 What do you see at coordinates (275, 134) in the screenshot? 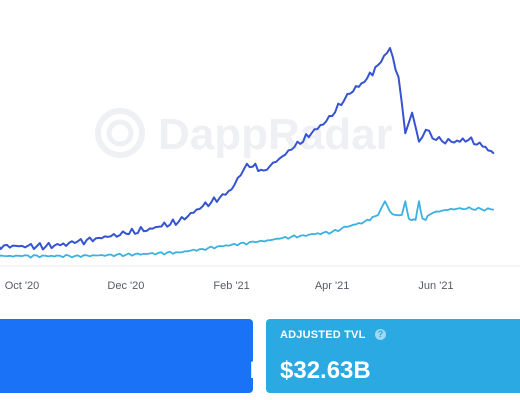
I see `watermark-text: DappRadar` at bounding box center [275, 134].